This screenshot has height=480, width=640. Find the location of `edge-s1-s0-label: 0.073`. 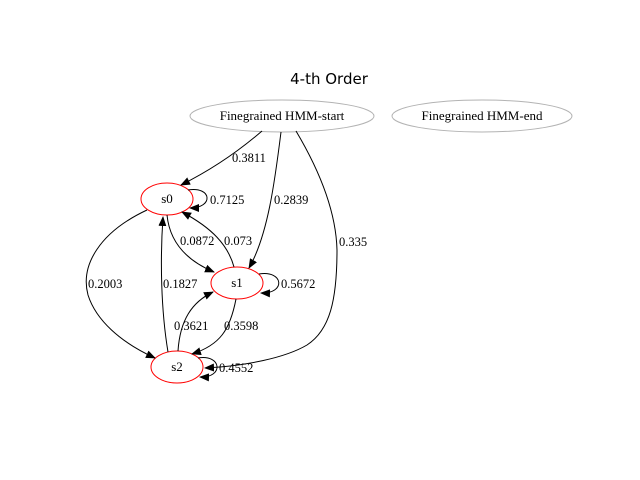

edge-s1-s0-label: 0.073 is located at coordinates (238, 241).